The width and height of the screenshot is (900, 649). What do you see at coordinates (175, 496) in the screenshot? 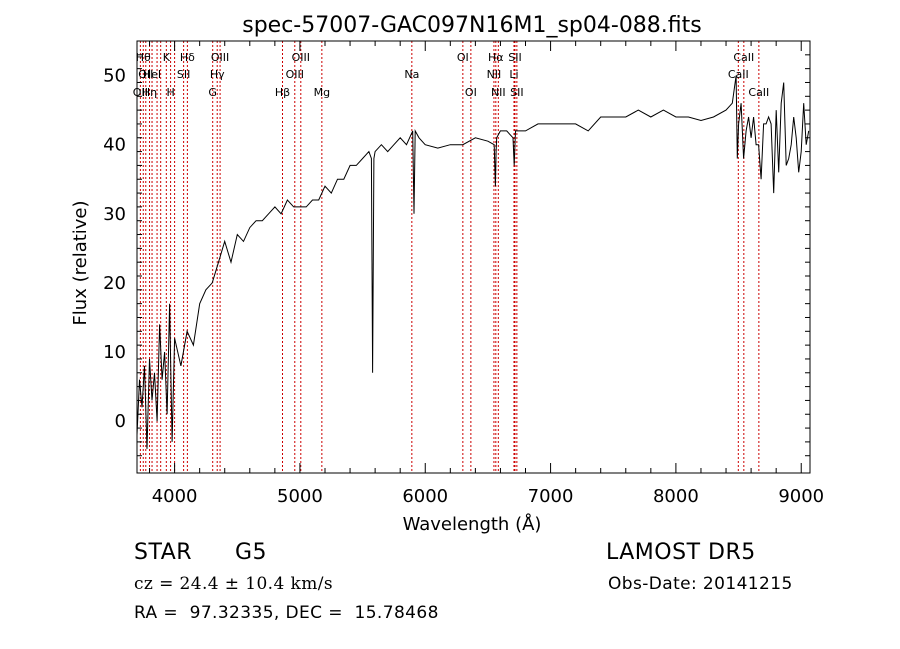
I see `x-tick-label: 4000` at bounding box center [175, 496].